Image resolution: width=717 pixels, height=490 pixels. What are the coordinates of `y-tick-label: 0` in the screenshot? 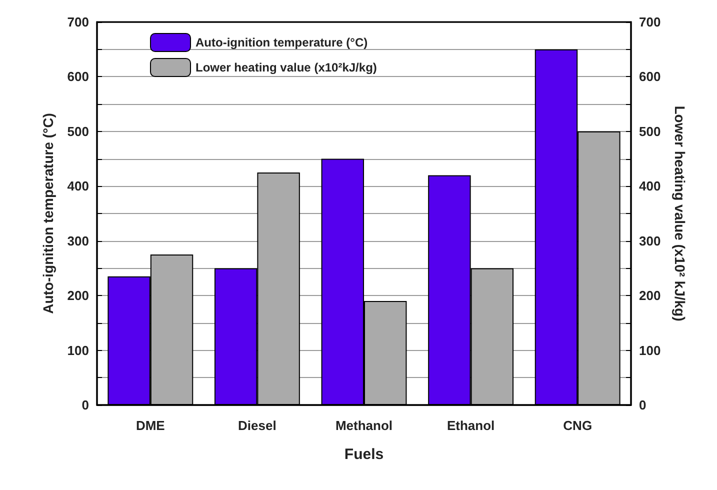 It's located at (85, 405).